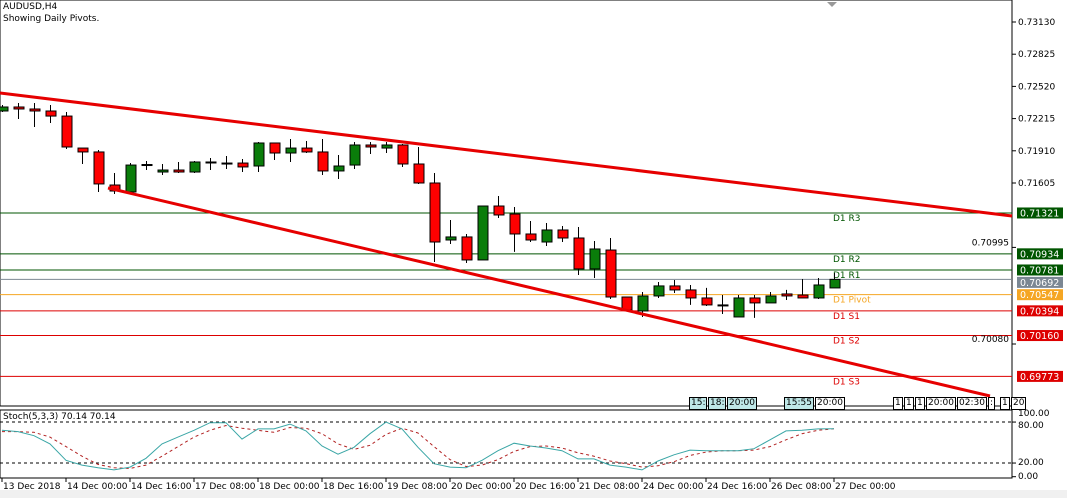 This screenshot has height=498, width=1067. Describe the element at coordinates (545, 487) in the screenshot. I see `time-label: 20 Dec 16:00` at that location.